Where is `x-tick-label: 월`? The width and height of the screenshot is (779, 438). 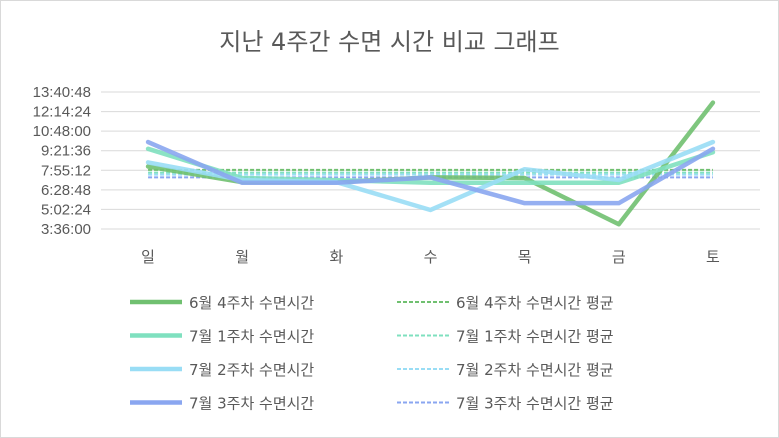
x-tick-label: 월 is located at coordinates (242, 257).